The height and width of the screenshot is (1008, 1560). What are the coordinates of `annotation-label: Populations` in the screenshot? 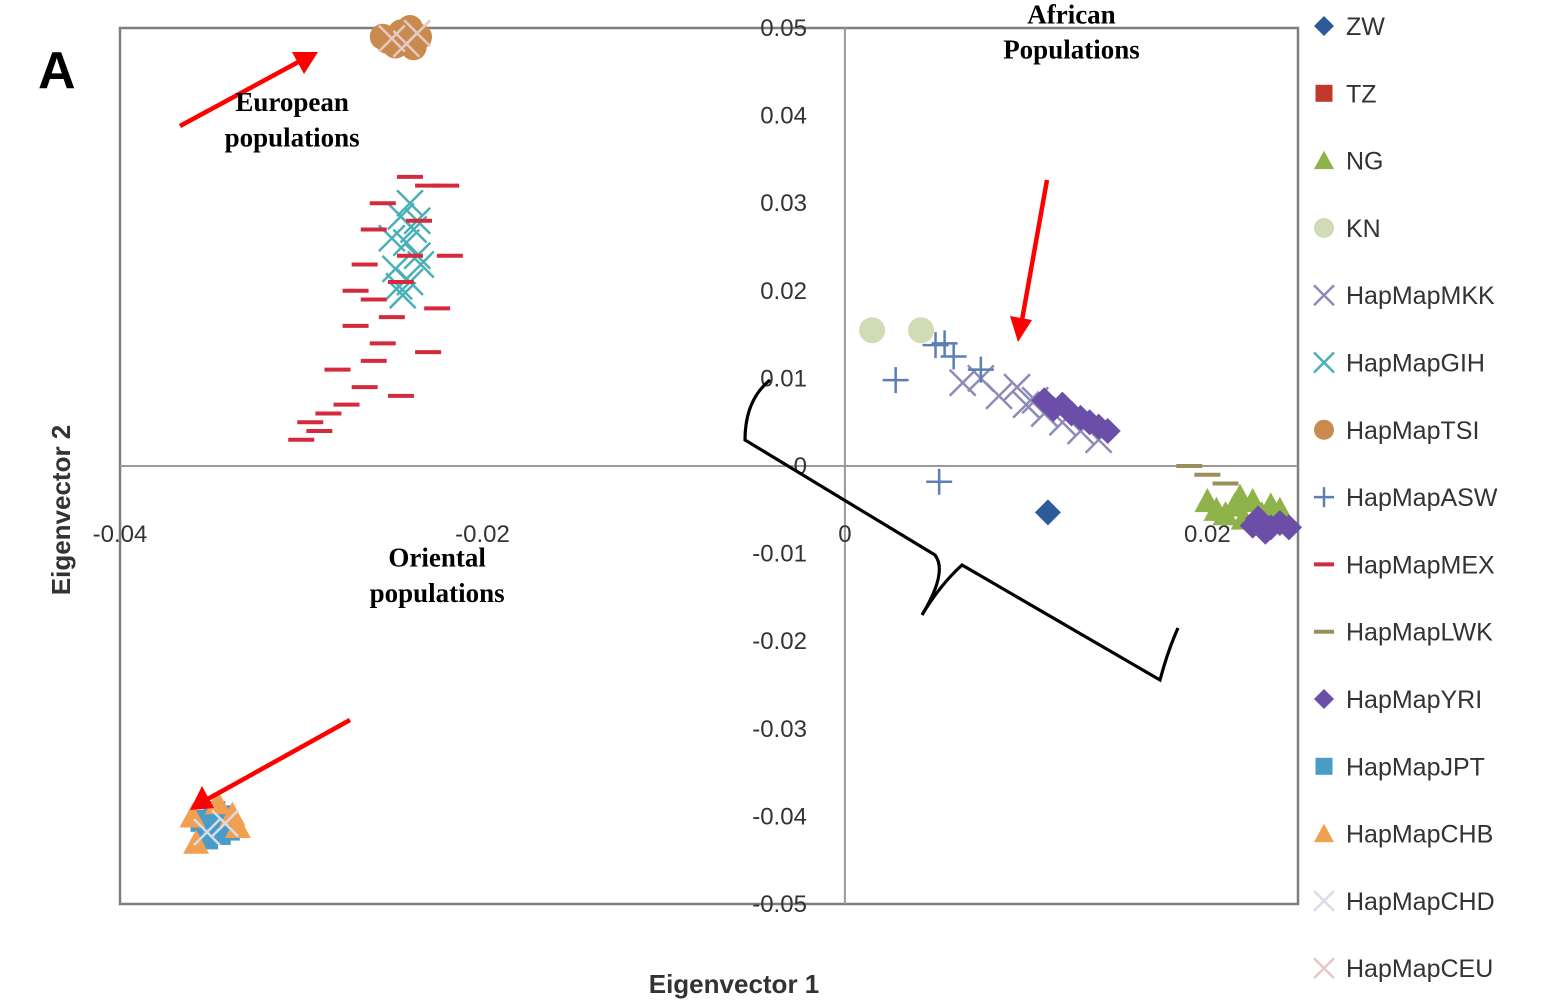 It's located at (1071, 50).